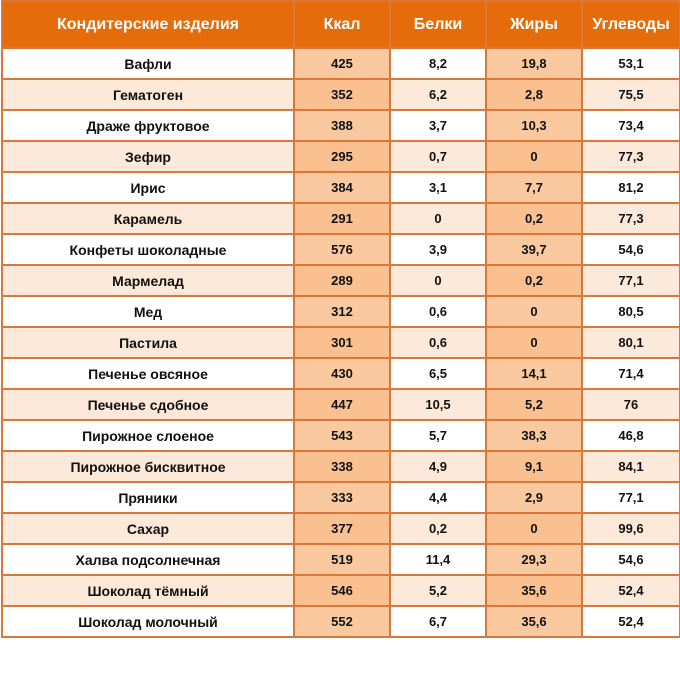  I want to click on value-cell: 6,5, so click(438, 373).